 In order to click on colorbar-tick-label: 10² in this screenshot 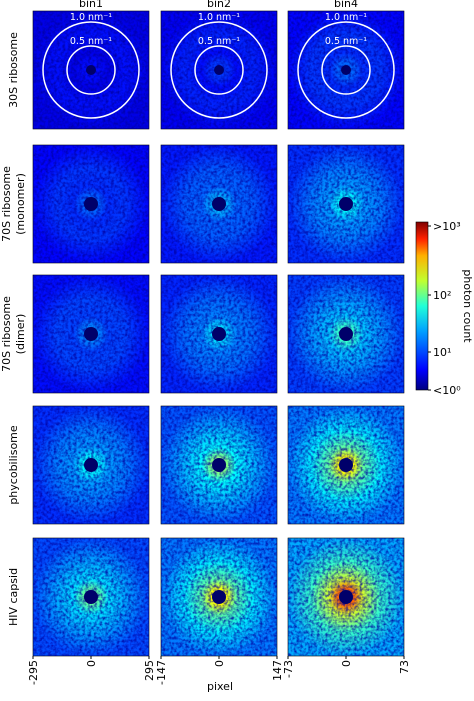, I will do `click(442, 295)`.